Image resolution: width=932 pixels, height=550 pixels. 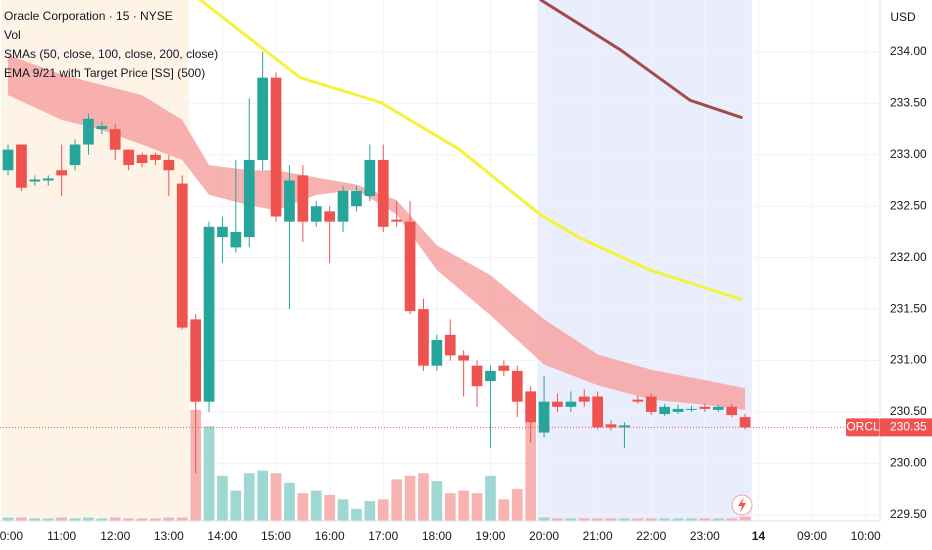 What do you see at coordinates (908, 51) in the screenshot?
I see `y-tick-label: 234.00` at bounding box center [908, 51].